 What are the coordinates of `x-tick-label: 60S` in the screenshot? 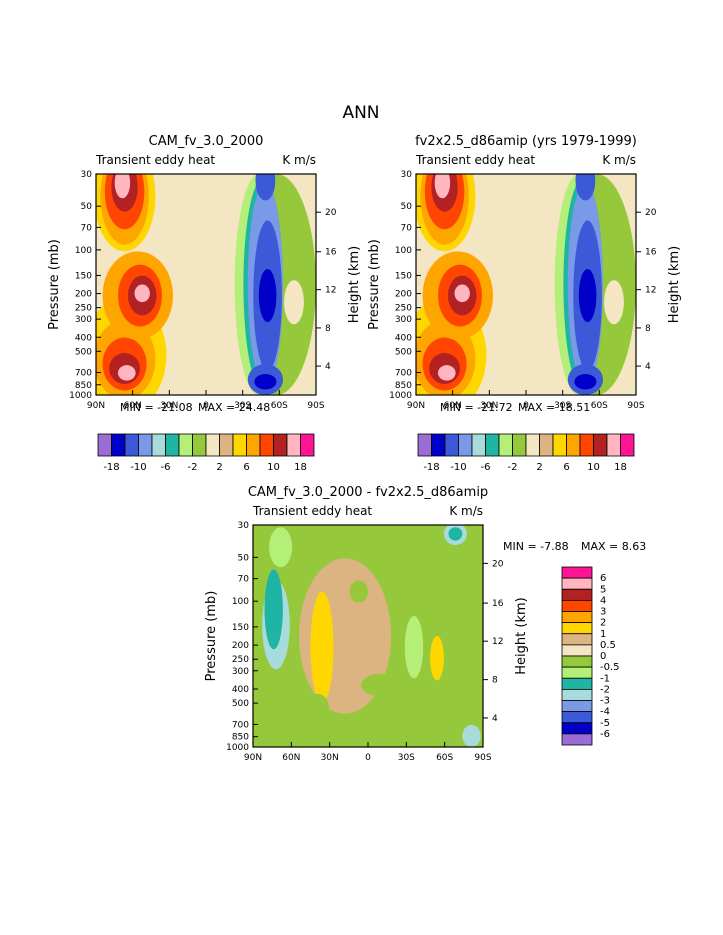 It's located at (444, 758).